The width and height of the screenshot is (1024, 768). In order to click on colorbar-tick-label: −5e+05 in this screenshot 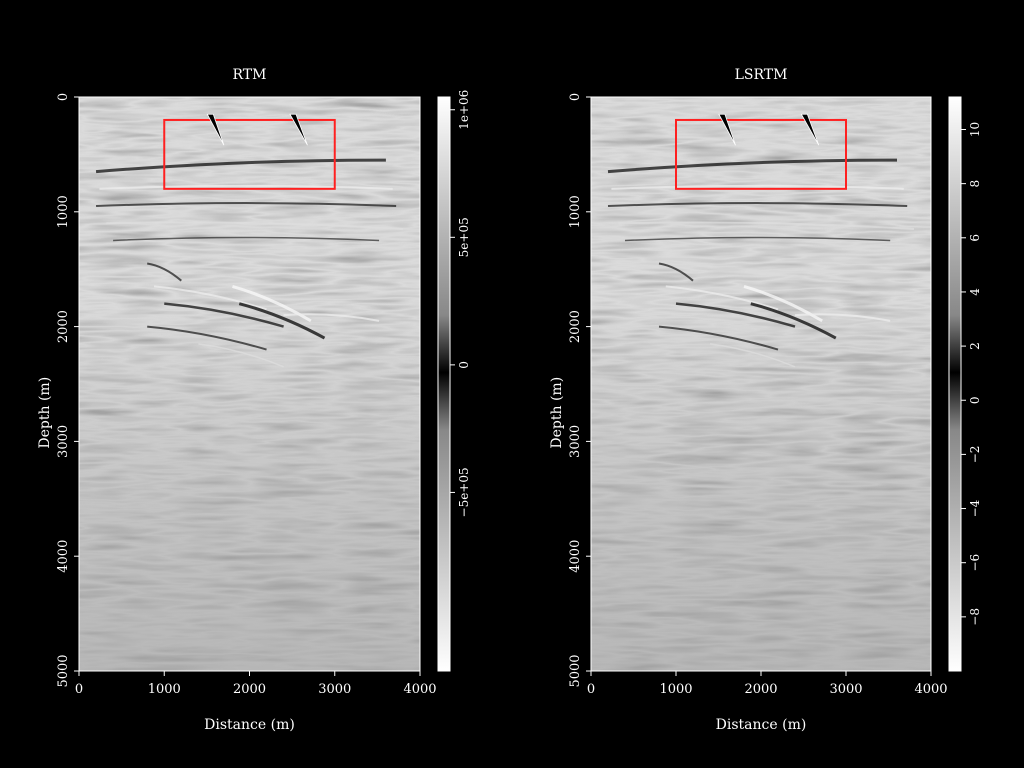, I will do `click(464, 492)`.